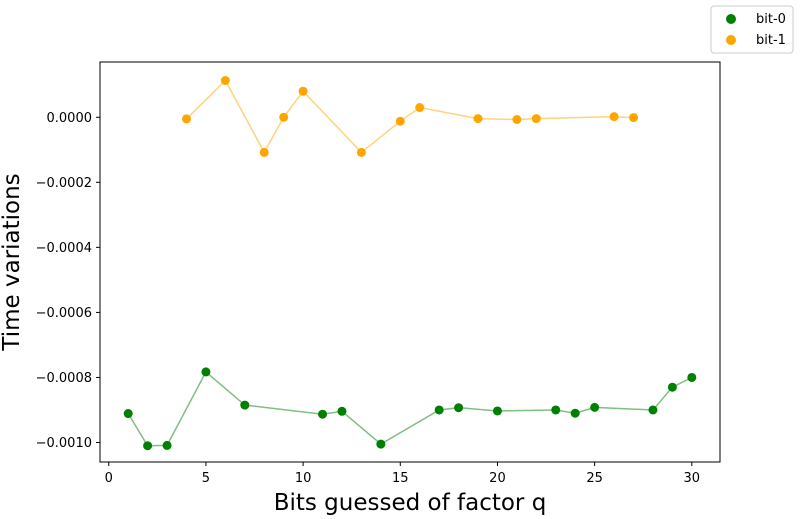 This screenshot has height=519, width=800. Describe the element at coordinates (594, 478) in the screenshot. I see `x-tick-label: 25` at that location.